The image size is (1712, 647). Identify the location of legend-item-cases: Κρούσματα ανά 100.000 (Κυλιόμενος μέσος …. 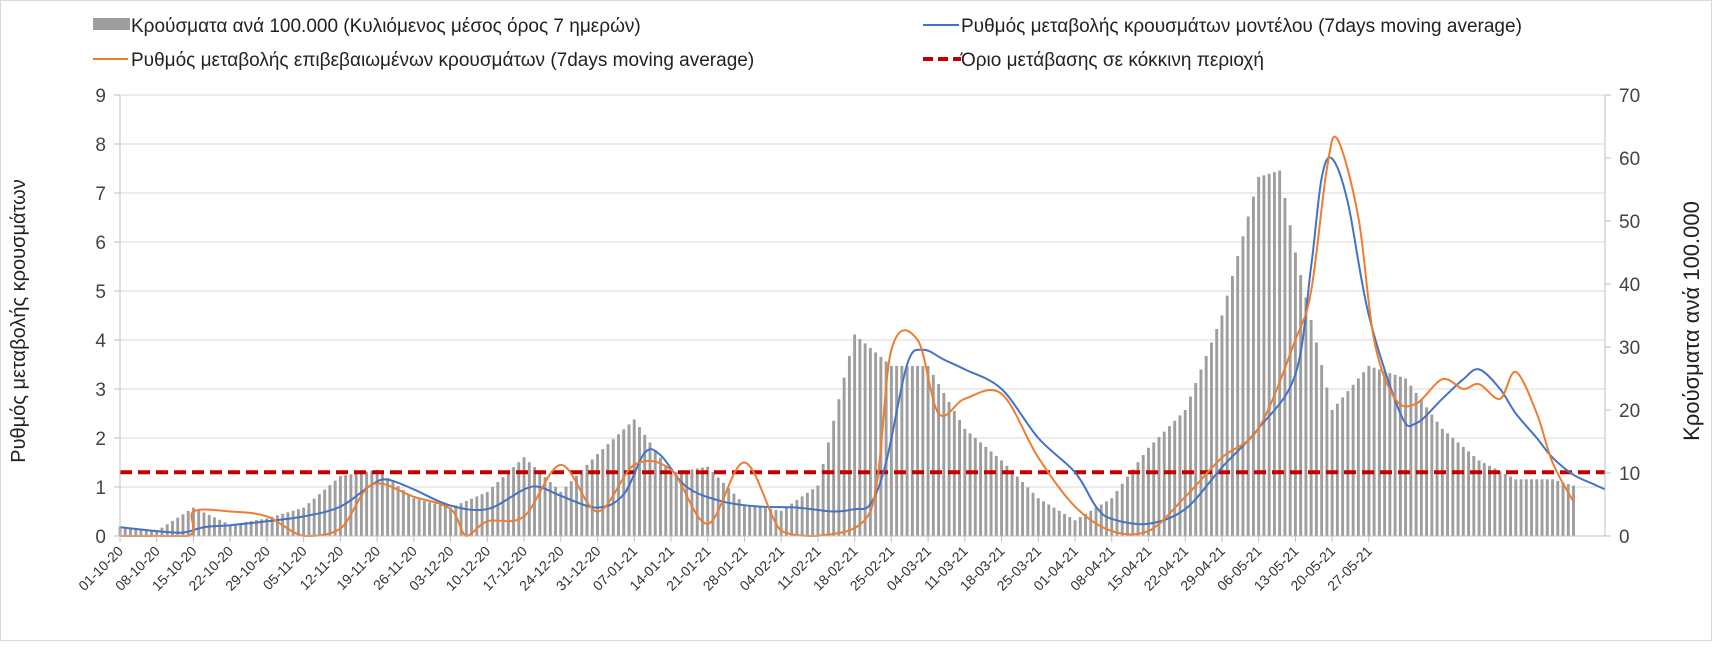
(367, 26).